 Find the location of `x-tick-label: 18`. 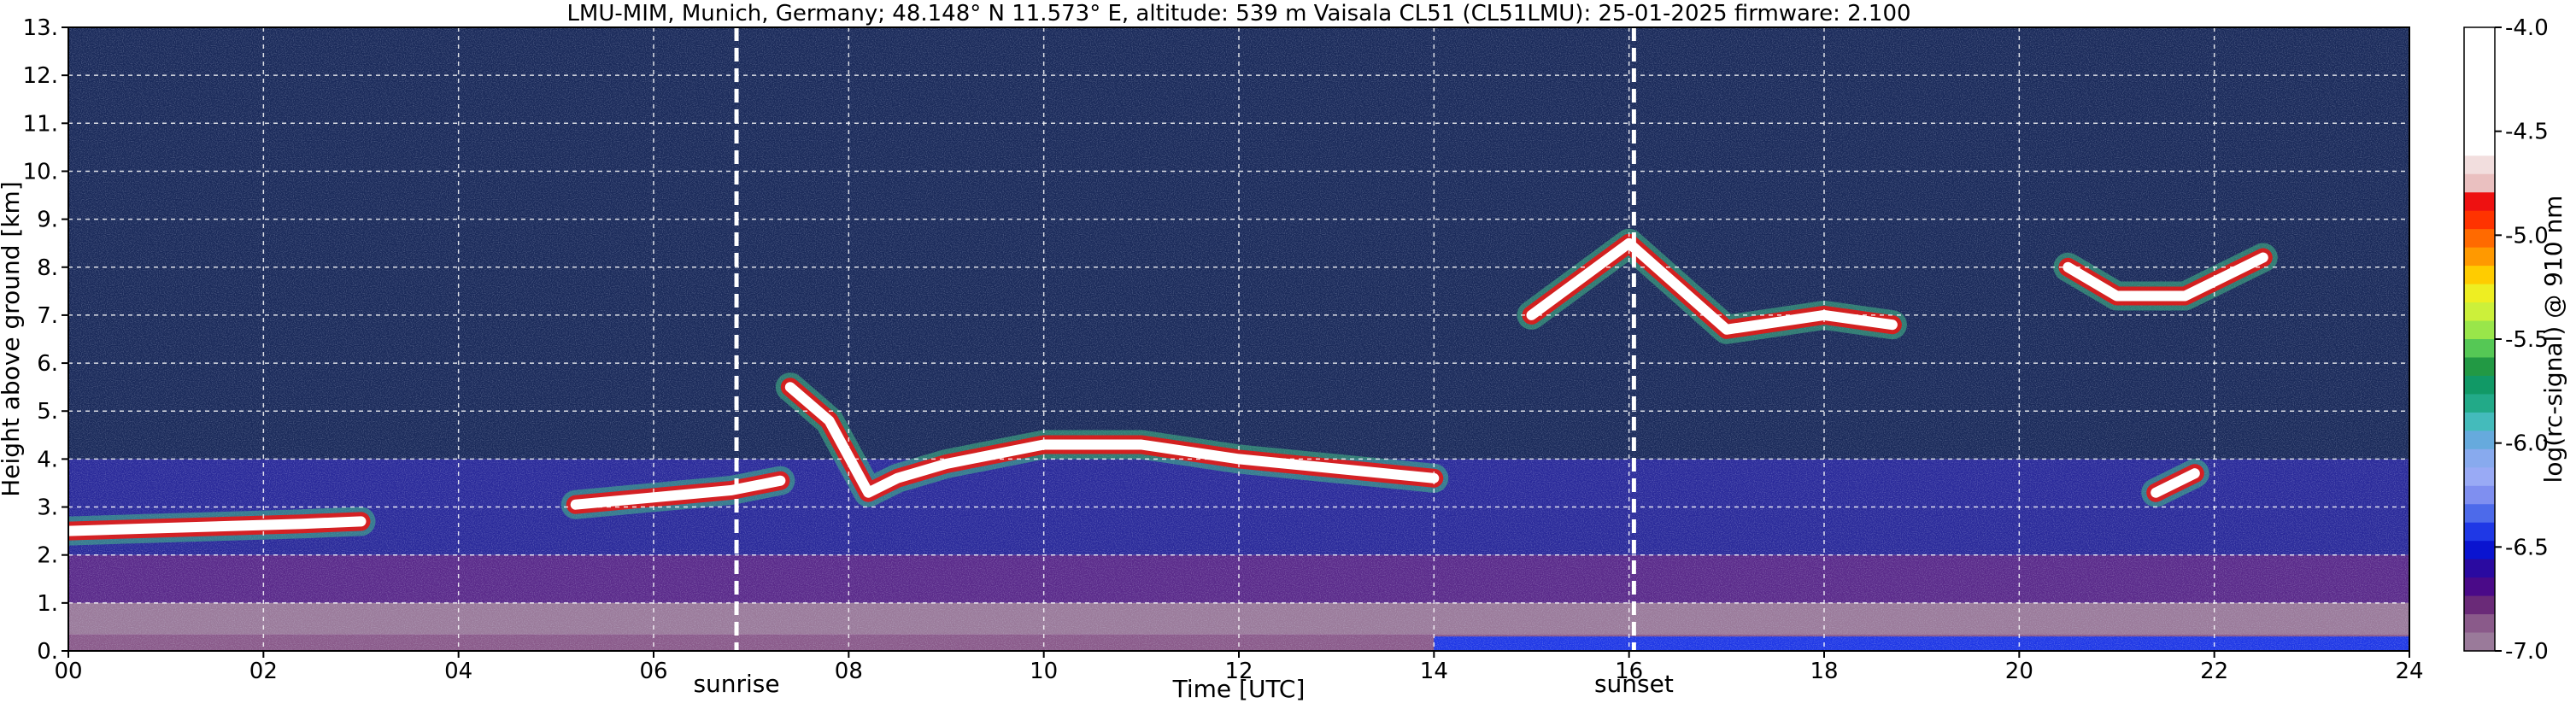

x-tick-label: 18 is located at coordinates (1824, 671).